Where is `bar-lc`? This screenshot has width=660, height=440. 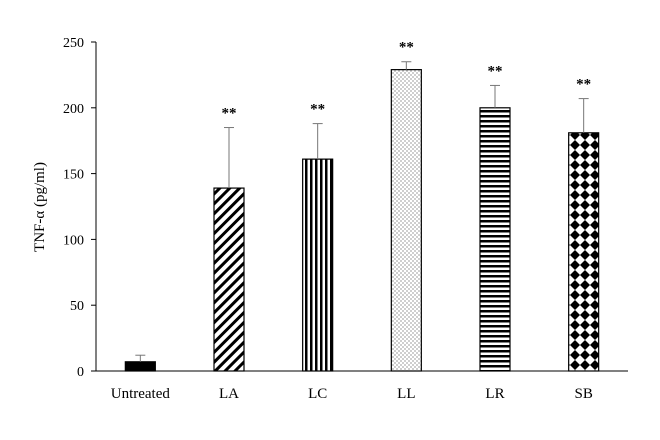
bar-lc is located at coordinates (318, 265).